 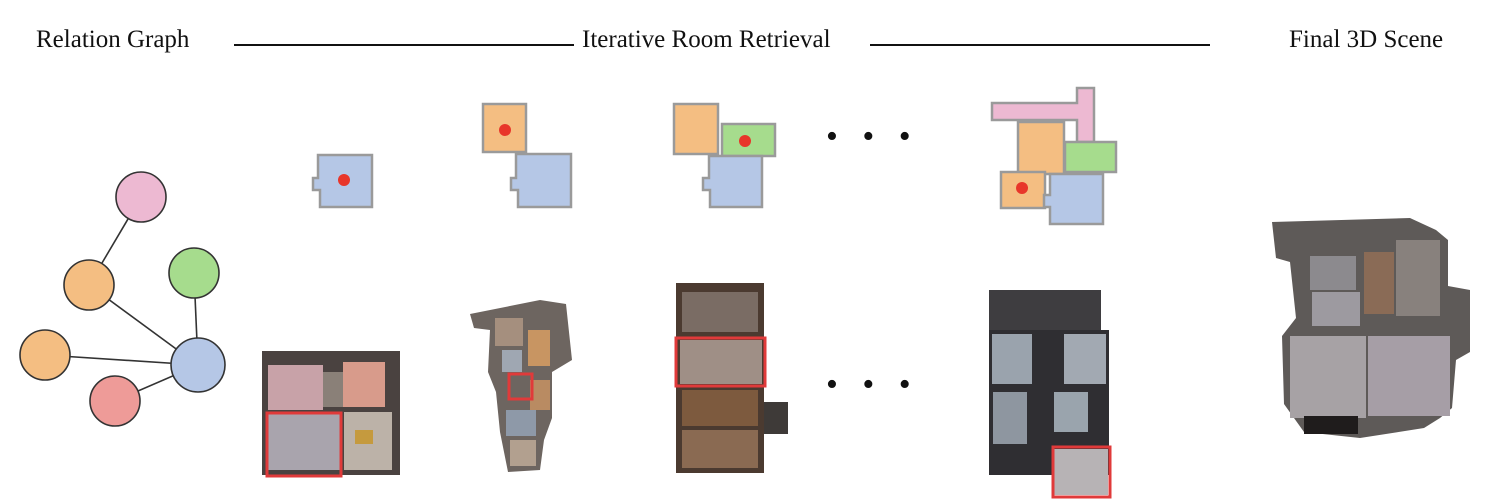 What do you see at coordinates (198, 365) in the screenshot?
I see `graph-node-blue` at bounding box center [198, 365].